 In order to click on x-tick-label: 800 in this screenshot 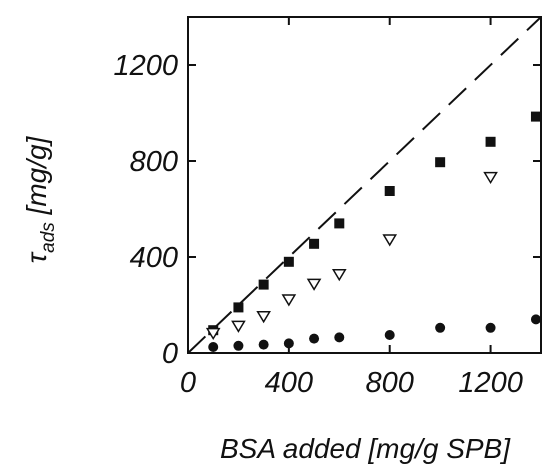, I will do `click(390, 383)`.